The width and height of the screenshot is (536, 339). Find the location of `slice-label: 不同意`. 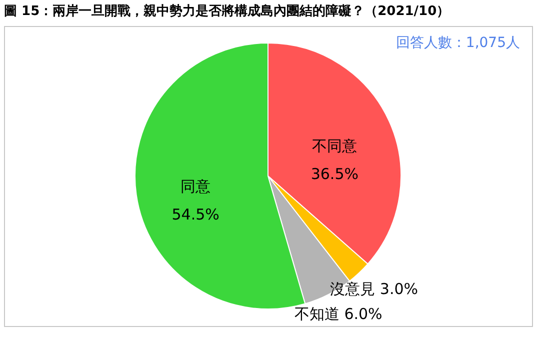

slice-label: 不同意 is located at coordinates (335, 145).